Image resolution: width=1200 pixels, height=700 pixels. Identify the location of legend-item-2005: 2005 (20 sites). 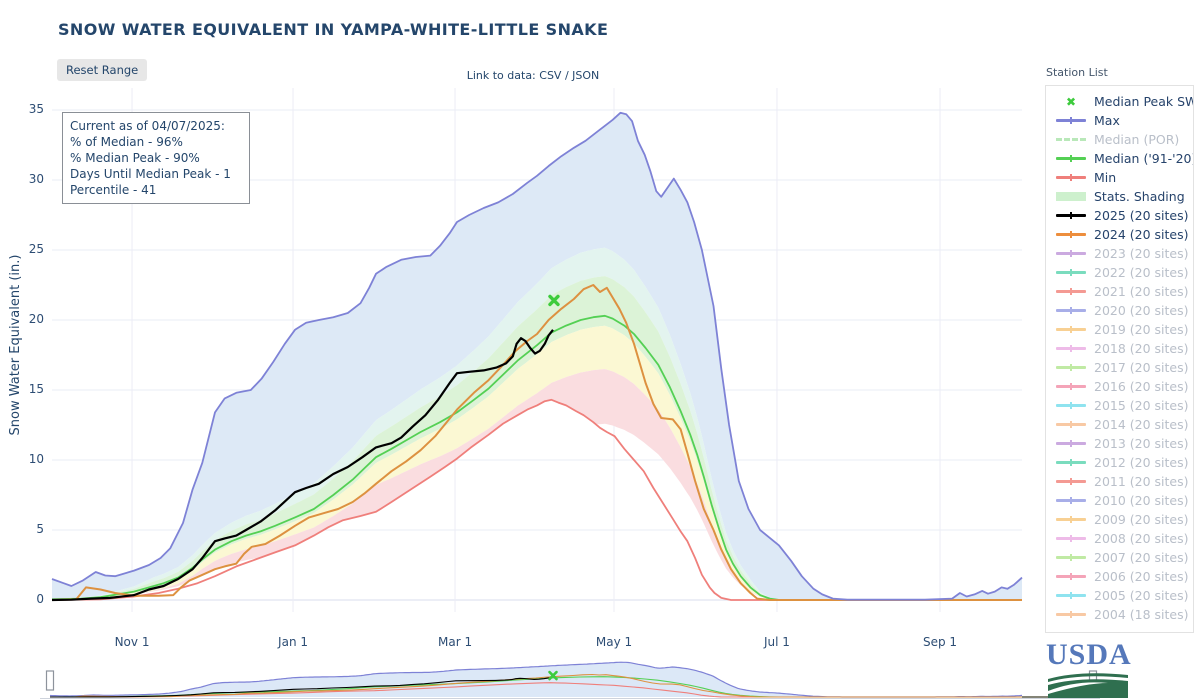
(1124, 595).